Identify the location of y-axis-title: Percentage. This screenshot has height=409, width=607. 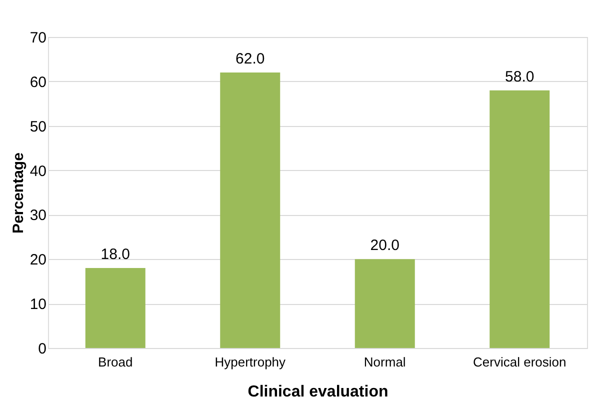
(18, 193).